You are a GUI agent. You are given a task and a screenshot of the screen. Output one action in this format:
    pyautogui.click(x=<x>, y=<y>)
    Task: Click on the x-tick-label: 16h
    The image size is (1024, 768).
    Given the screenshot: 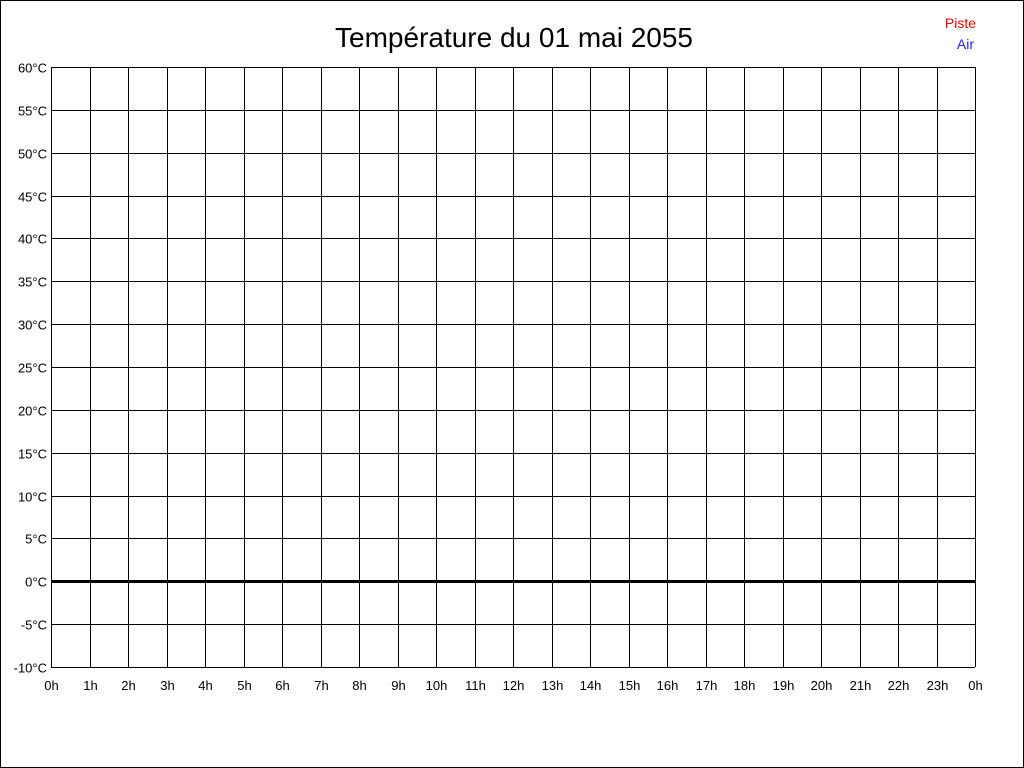 What is the action you would take?
    pyautogui.click(x=668, y=685)
    